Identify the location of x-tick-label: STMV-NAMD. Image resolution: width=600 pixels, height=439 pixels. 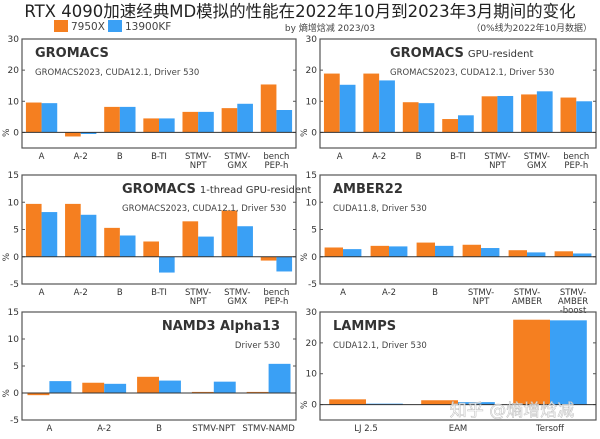
(268, 429).